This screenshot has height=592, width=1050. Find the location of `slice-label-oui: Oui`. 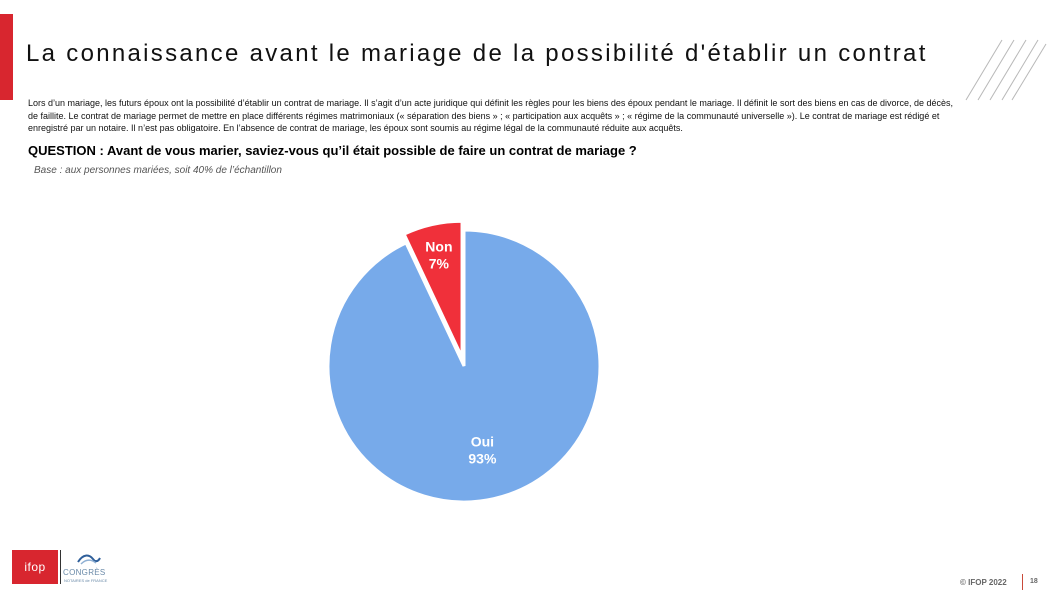

slice-label-oui: Oui is located at coordinates (482, 441).